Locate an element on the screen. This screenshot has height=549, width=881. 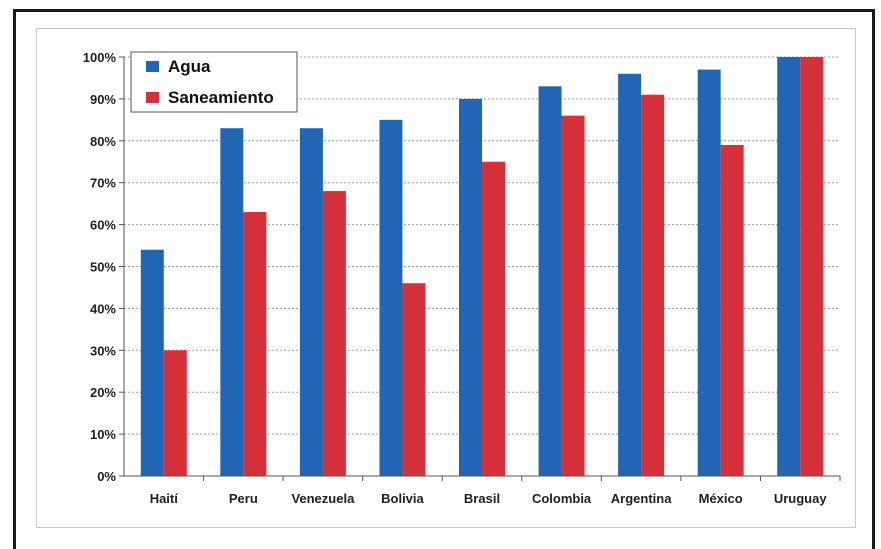
bar-agua-méxico is located at coordinates (709, 272).